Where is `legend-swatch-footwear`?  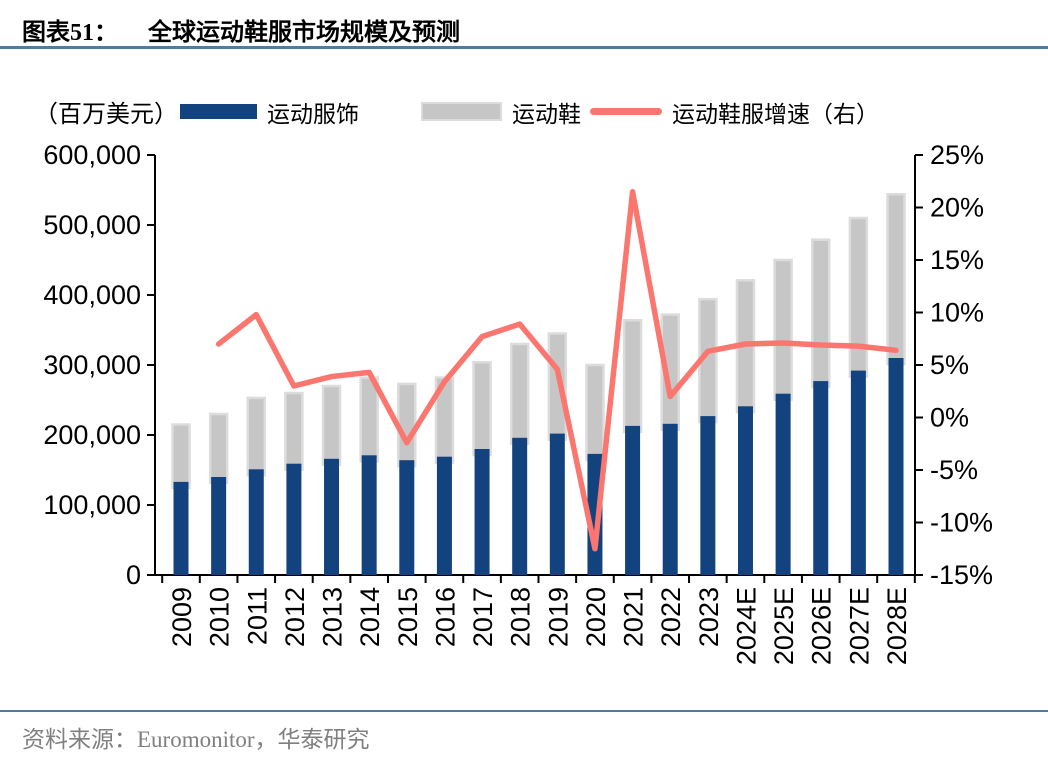
legend-swatch-footwear is located at coordinates (461, 111).